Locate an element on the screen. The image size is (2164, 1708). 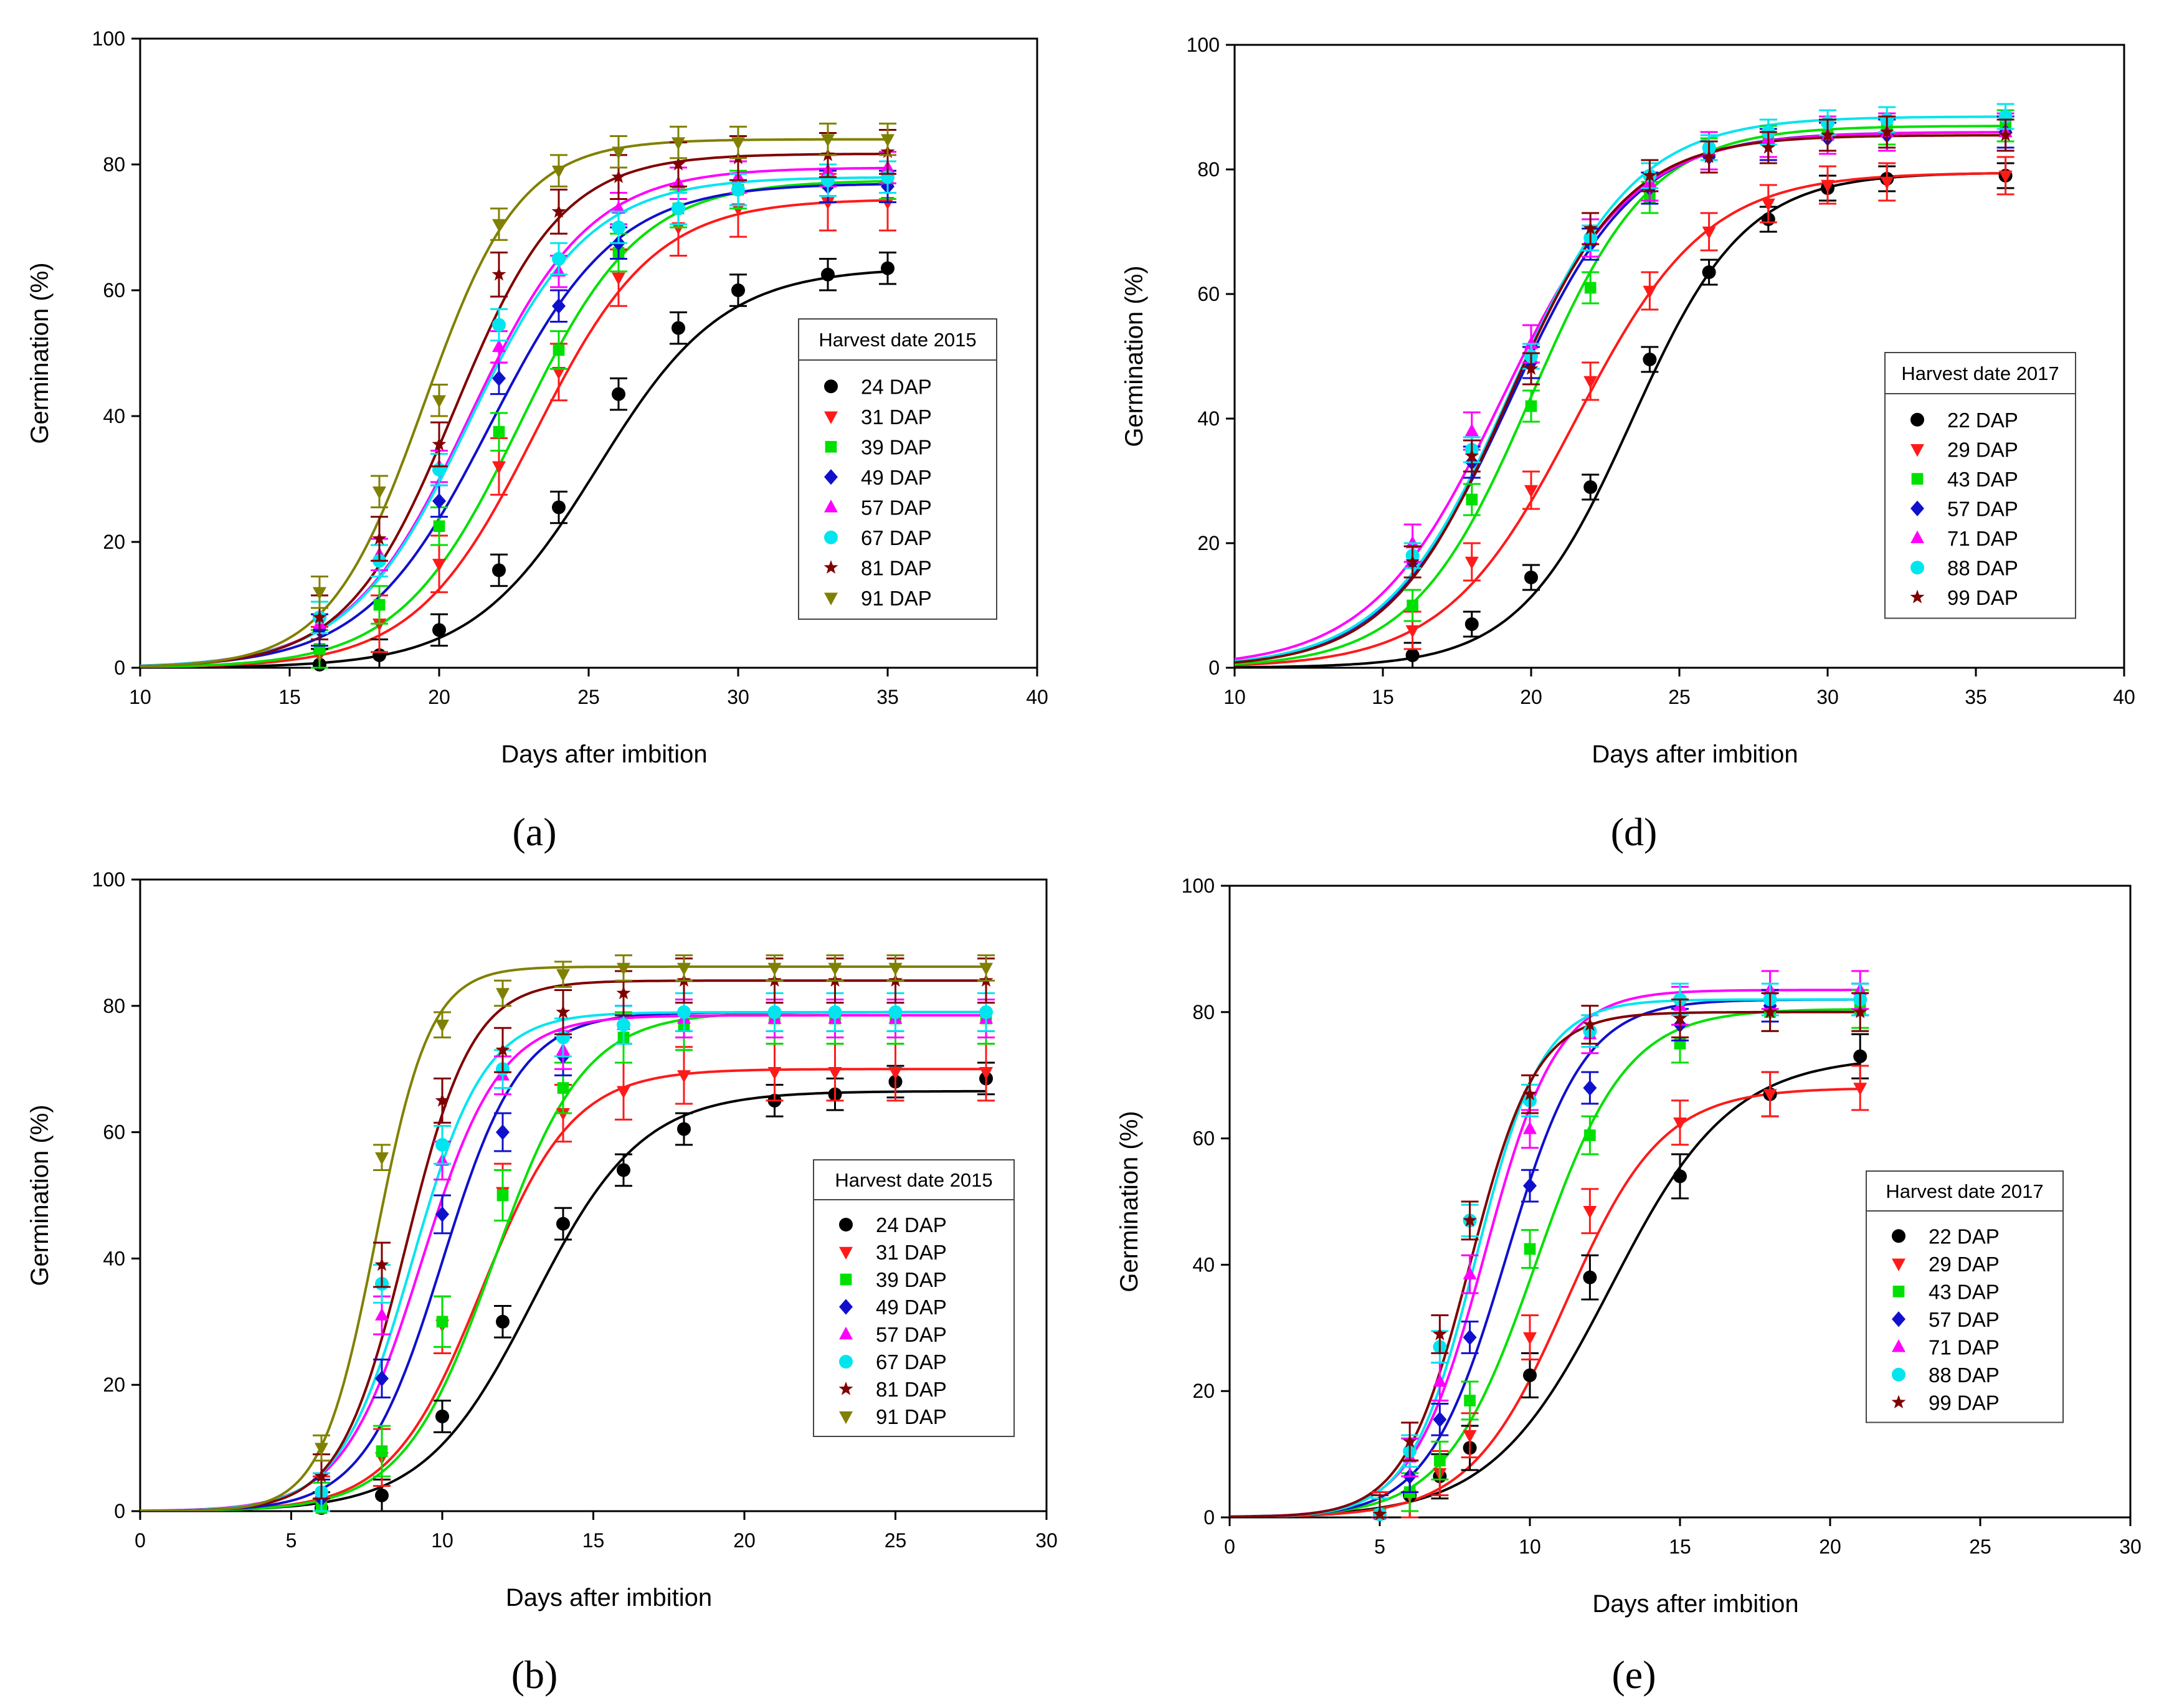
legend-entry: 67 DAP is located at coordinates (896, 537).